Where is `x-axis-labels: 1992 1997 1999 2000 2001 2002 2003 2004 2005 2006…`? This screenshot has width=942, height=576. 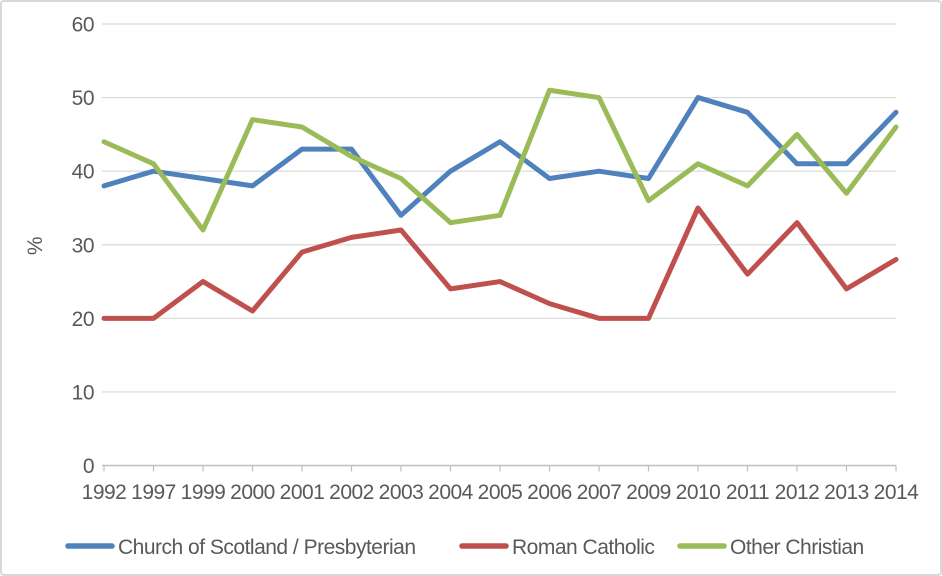 x-axis-labels: 1992 1997 1999 2000 2001 2002 2003 2004 2005 2006… is located at coordinates (501, 492).